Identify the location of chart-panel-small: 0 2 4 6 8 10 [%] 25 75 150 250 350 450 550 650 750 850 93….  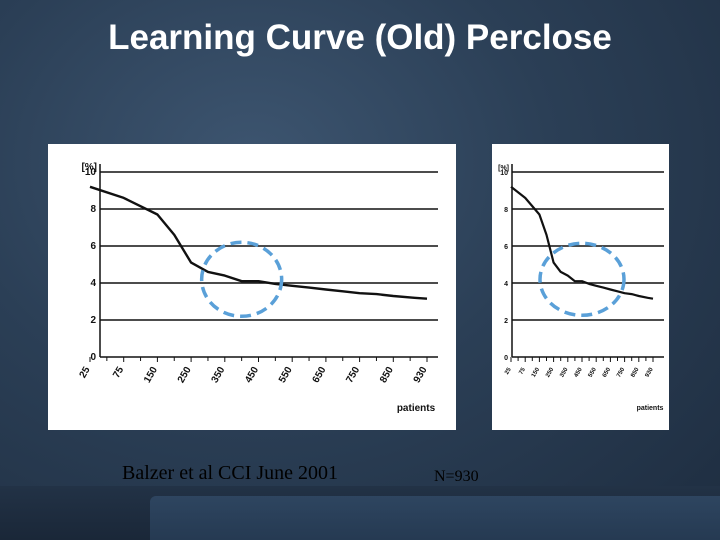
(580, 287).